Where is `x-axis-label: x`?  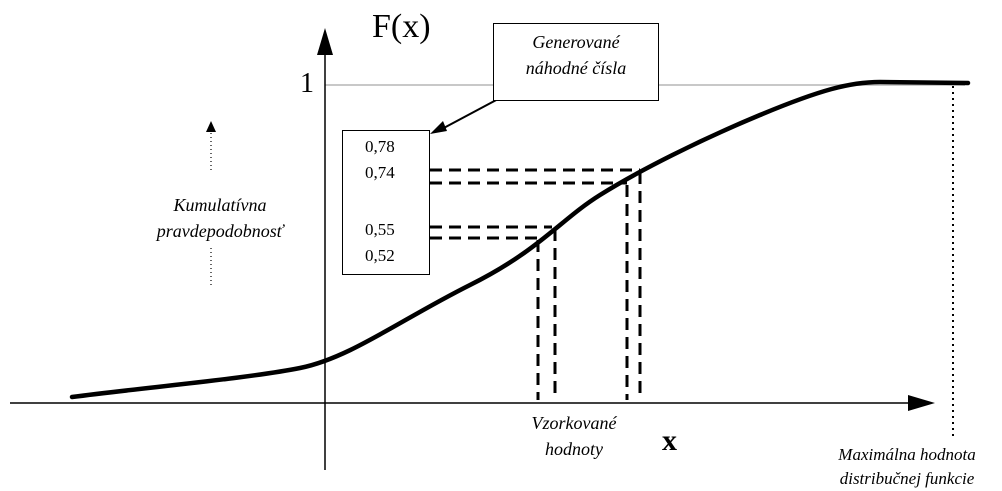 x-axis-label: x is located at coordinates (669, 440).